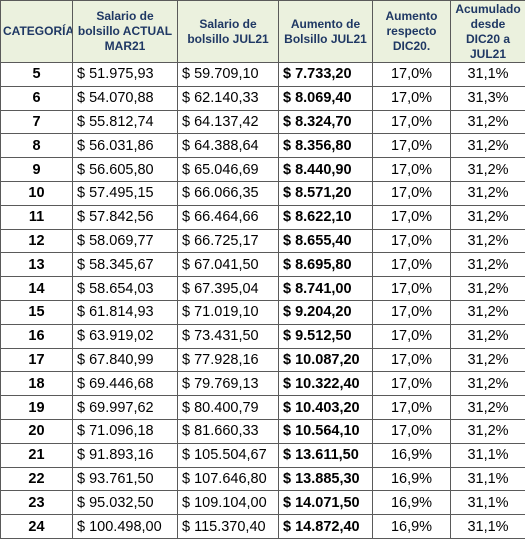 This screenshot has height=539, width=525. Describe the element at coordinates (326, 170) in the screenshot. I see `table-cell: $ 8.440,90` at that location.